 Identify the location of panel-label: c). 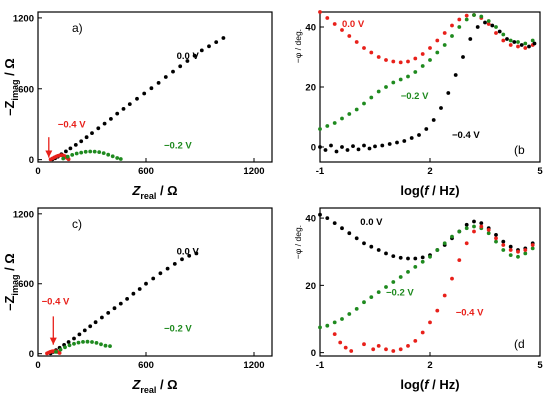
(77, 224).